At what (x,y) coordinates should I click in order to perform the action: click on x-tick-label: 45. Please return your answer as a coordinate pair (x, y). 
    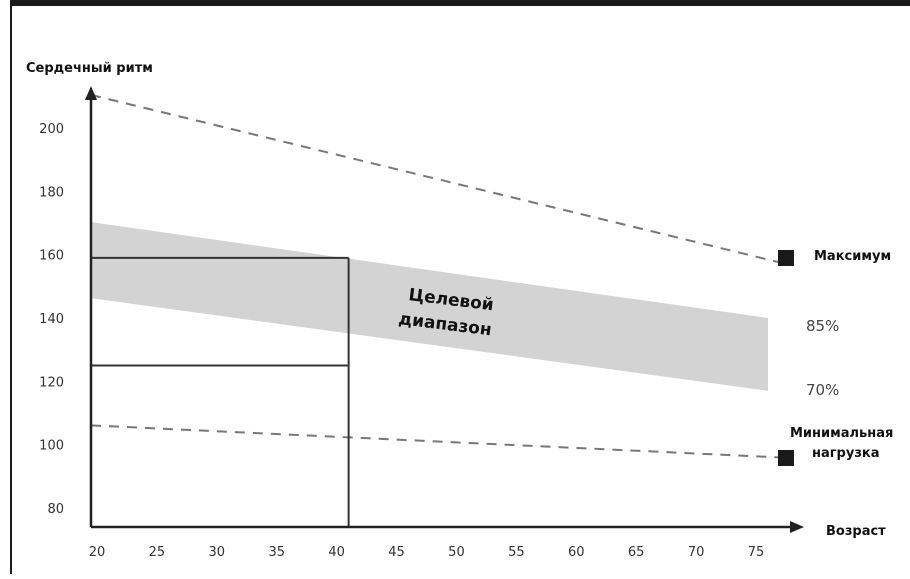
    Looking at the image, I should click on (396, 552).